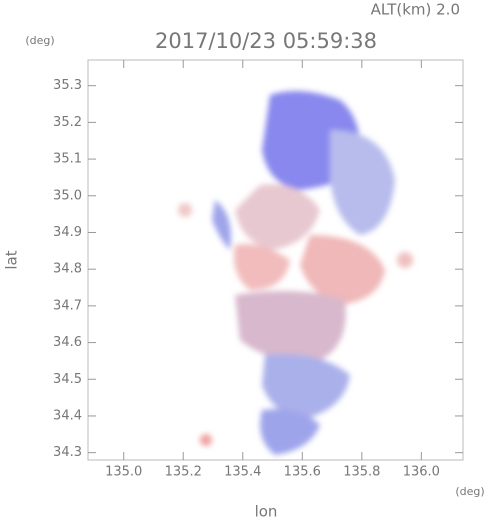 Image resolution: width=491 pixels, height=525 pixels. I want to click on x-tick-label: 135.6, so click(302, 472).